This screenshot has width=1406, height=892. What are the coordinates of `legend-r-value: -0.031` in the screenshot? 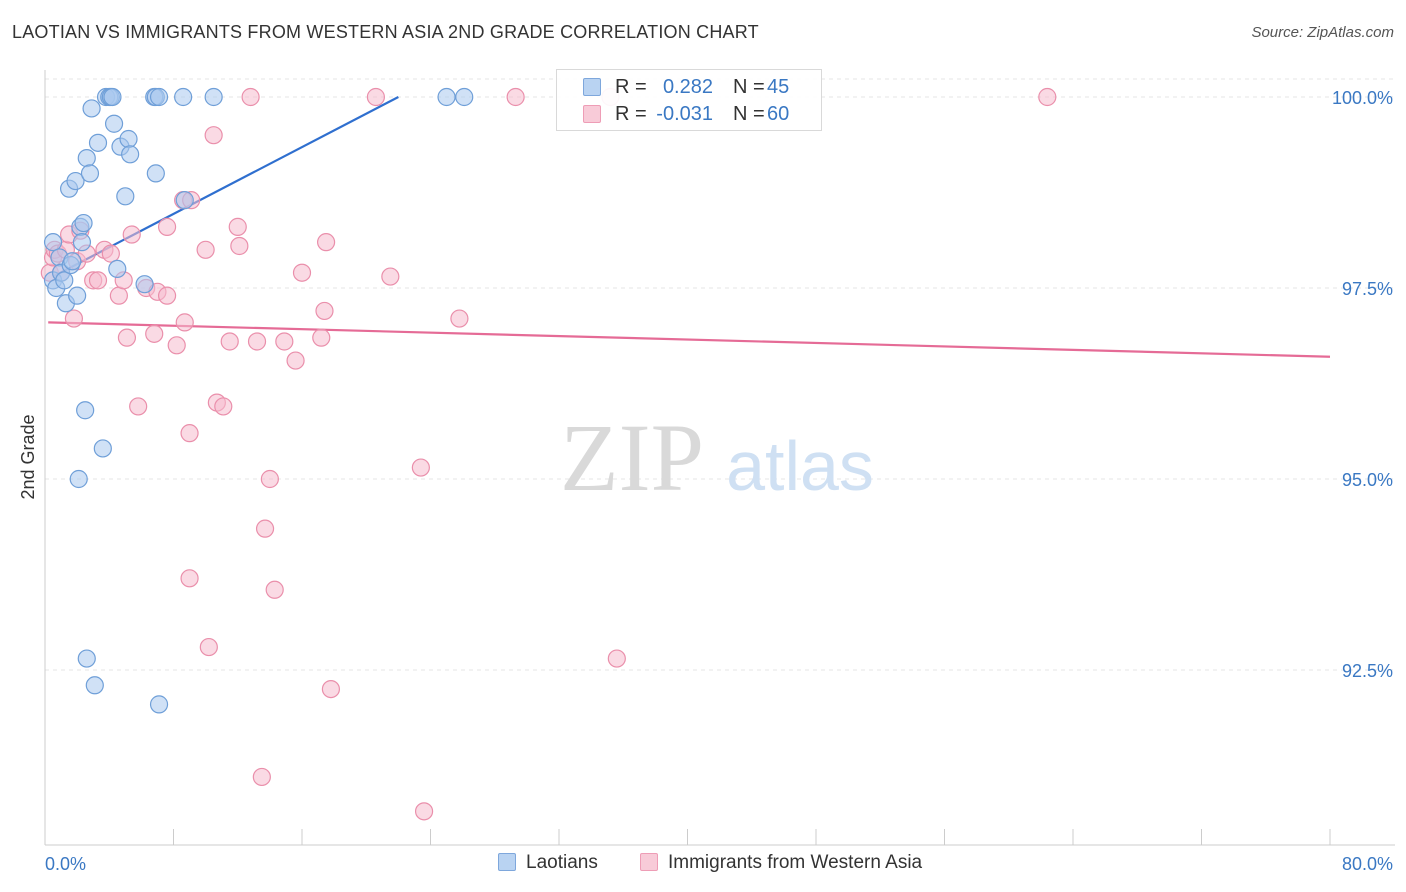 It's located at (684, 114).